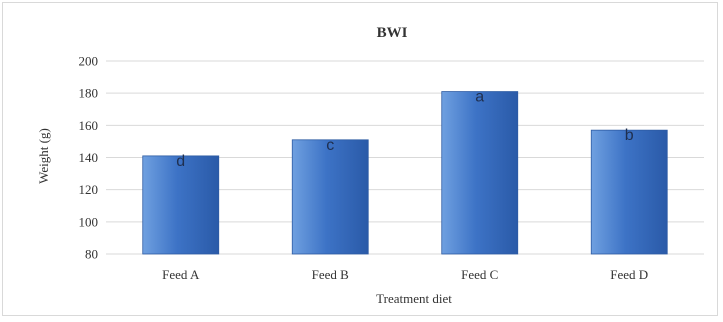  What do you see at coordinates (480, 173) in the screenshot?
I see `bar-feed-c` at bounding box center [480, 173].